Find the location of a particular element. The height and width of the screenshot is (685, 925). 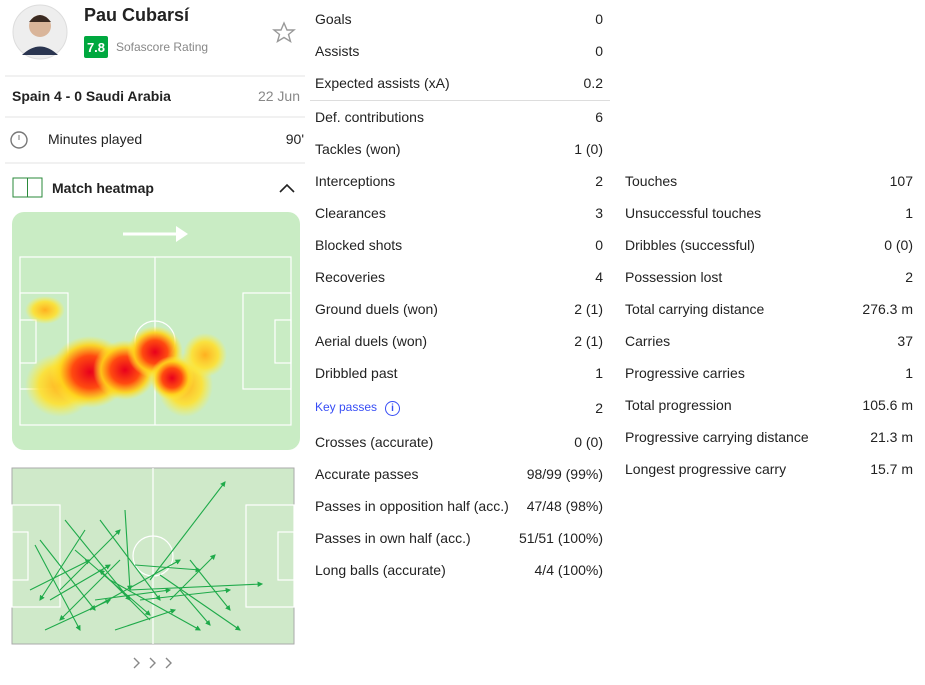

stat-label: Total carrying distance is located at coordinates (695, 309).